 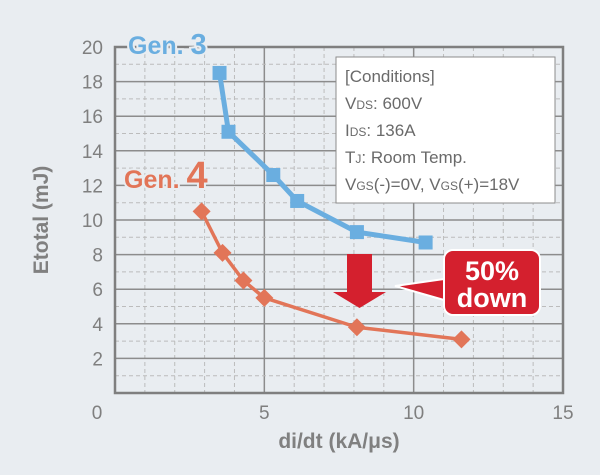 I want to click on y-tick-label: 20, so click(x=92, y=48).